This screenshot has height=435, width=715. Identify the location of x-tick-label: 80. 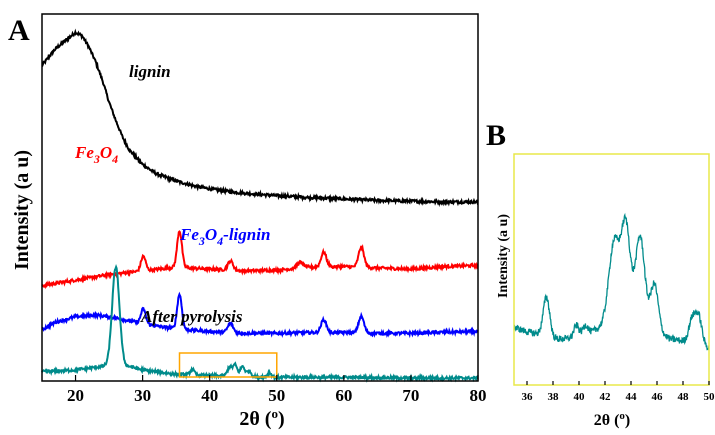
(478, 395).